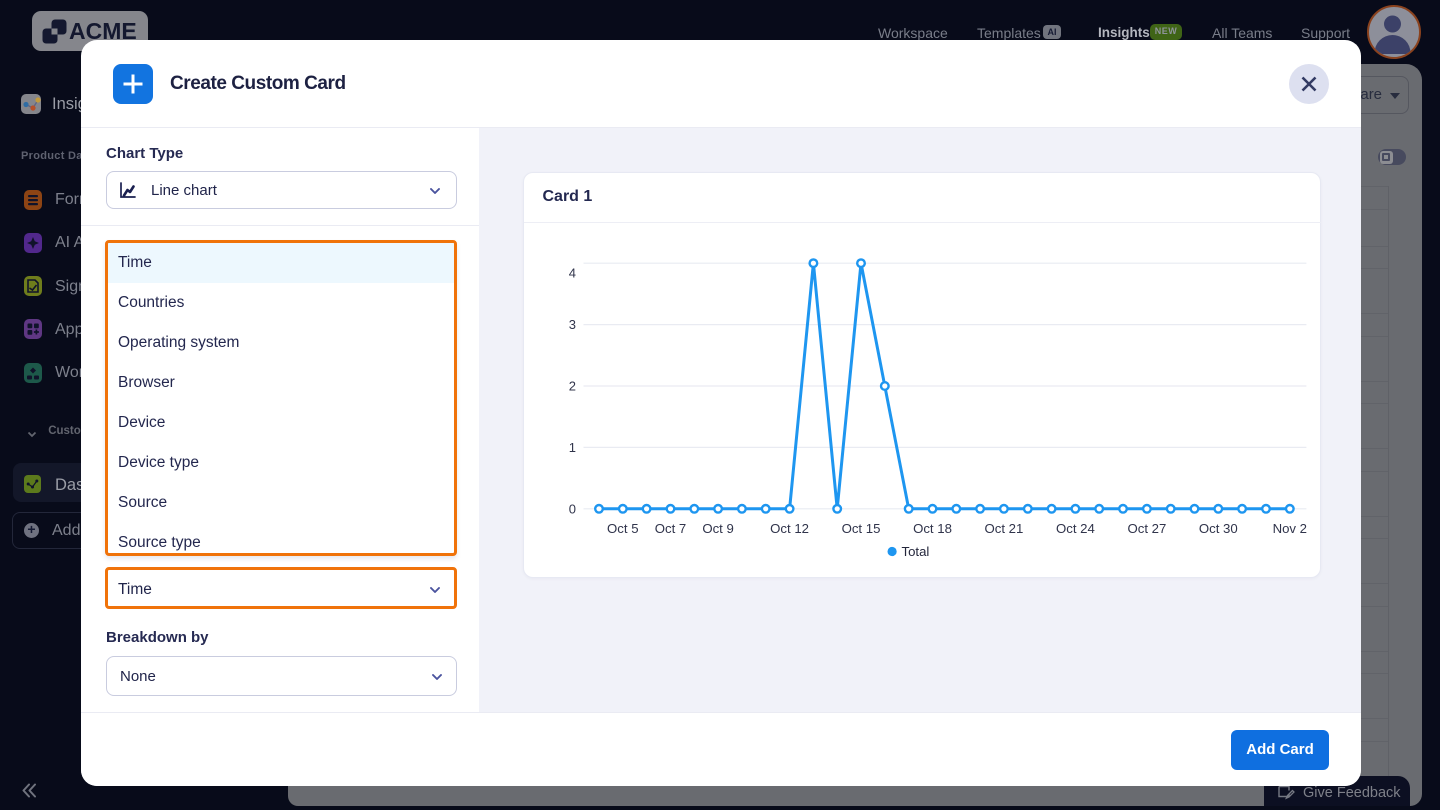 This screenshot has width=1440, height=810. What do you see at coordinates (860, 528) in the screenshot?
I see `svg-text: Oct 15` at bounding box center [860, 528].